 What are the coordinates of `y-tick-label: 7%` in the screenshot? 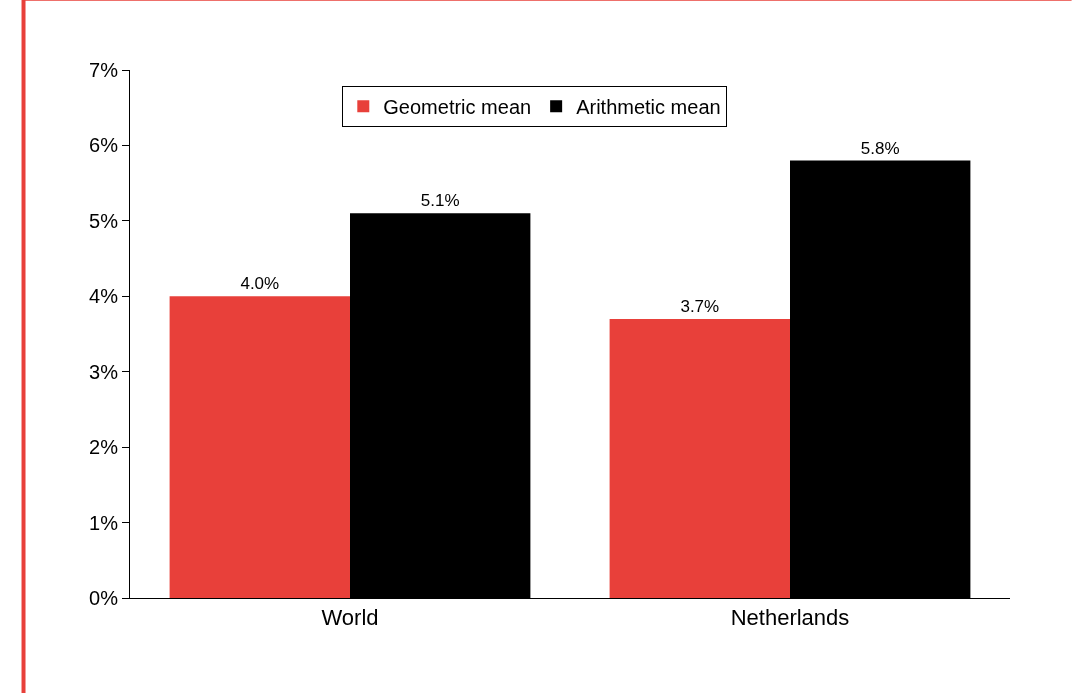 It's located at (104, 70).